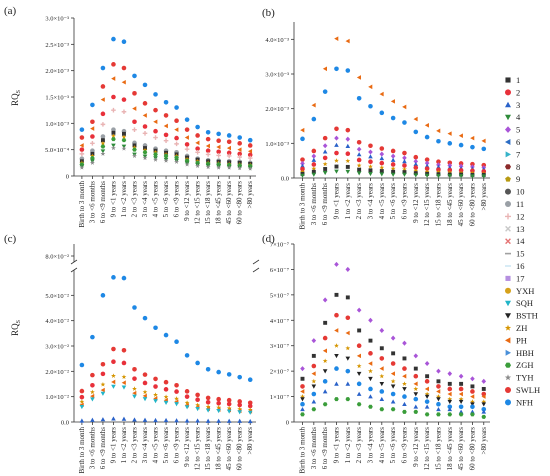 This screenshot has width=550, height=476. I want to click on y-tick-label: 2×10⁻⁷, so click(279, 372).